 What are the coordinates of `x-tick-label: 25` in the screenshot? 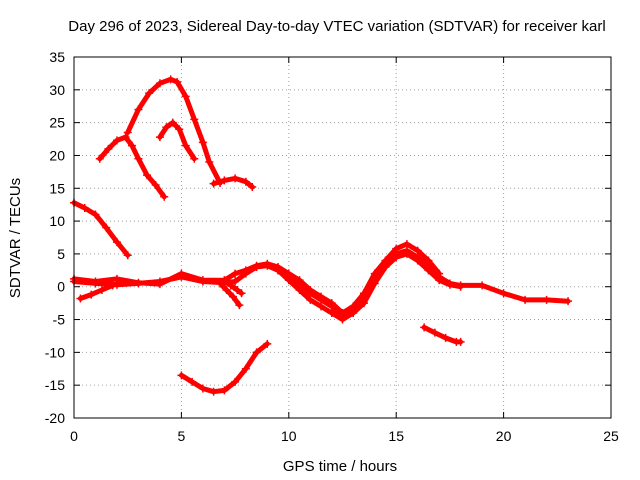 It's located at (611, 436).